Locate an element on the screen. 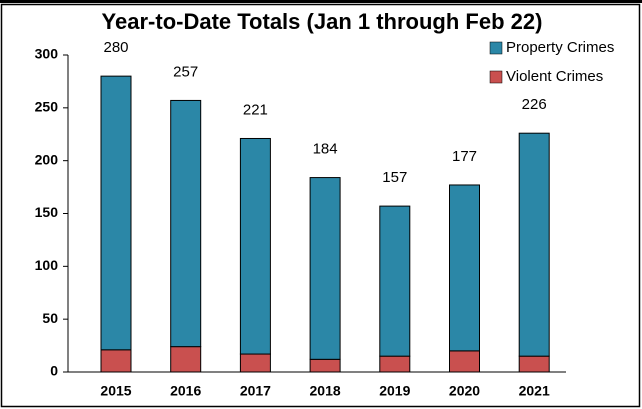 The width and height of the screenshot is (642, 409). legend-label: Property Crimes is located at coordinates (560, 47).